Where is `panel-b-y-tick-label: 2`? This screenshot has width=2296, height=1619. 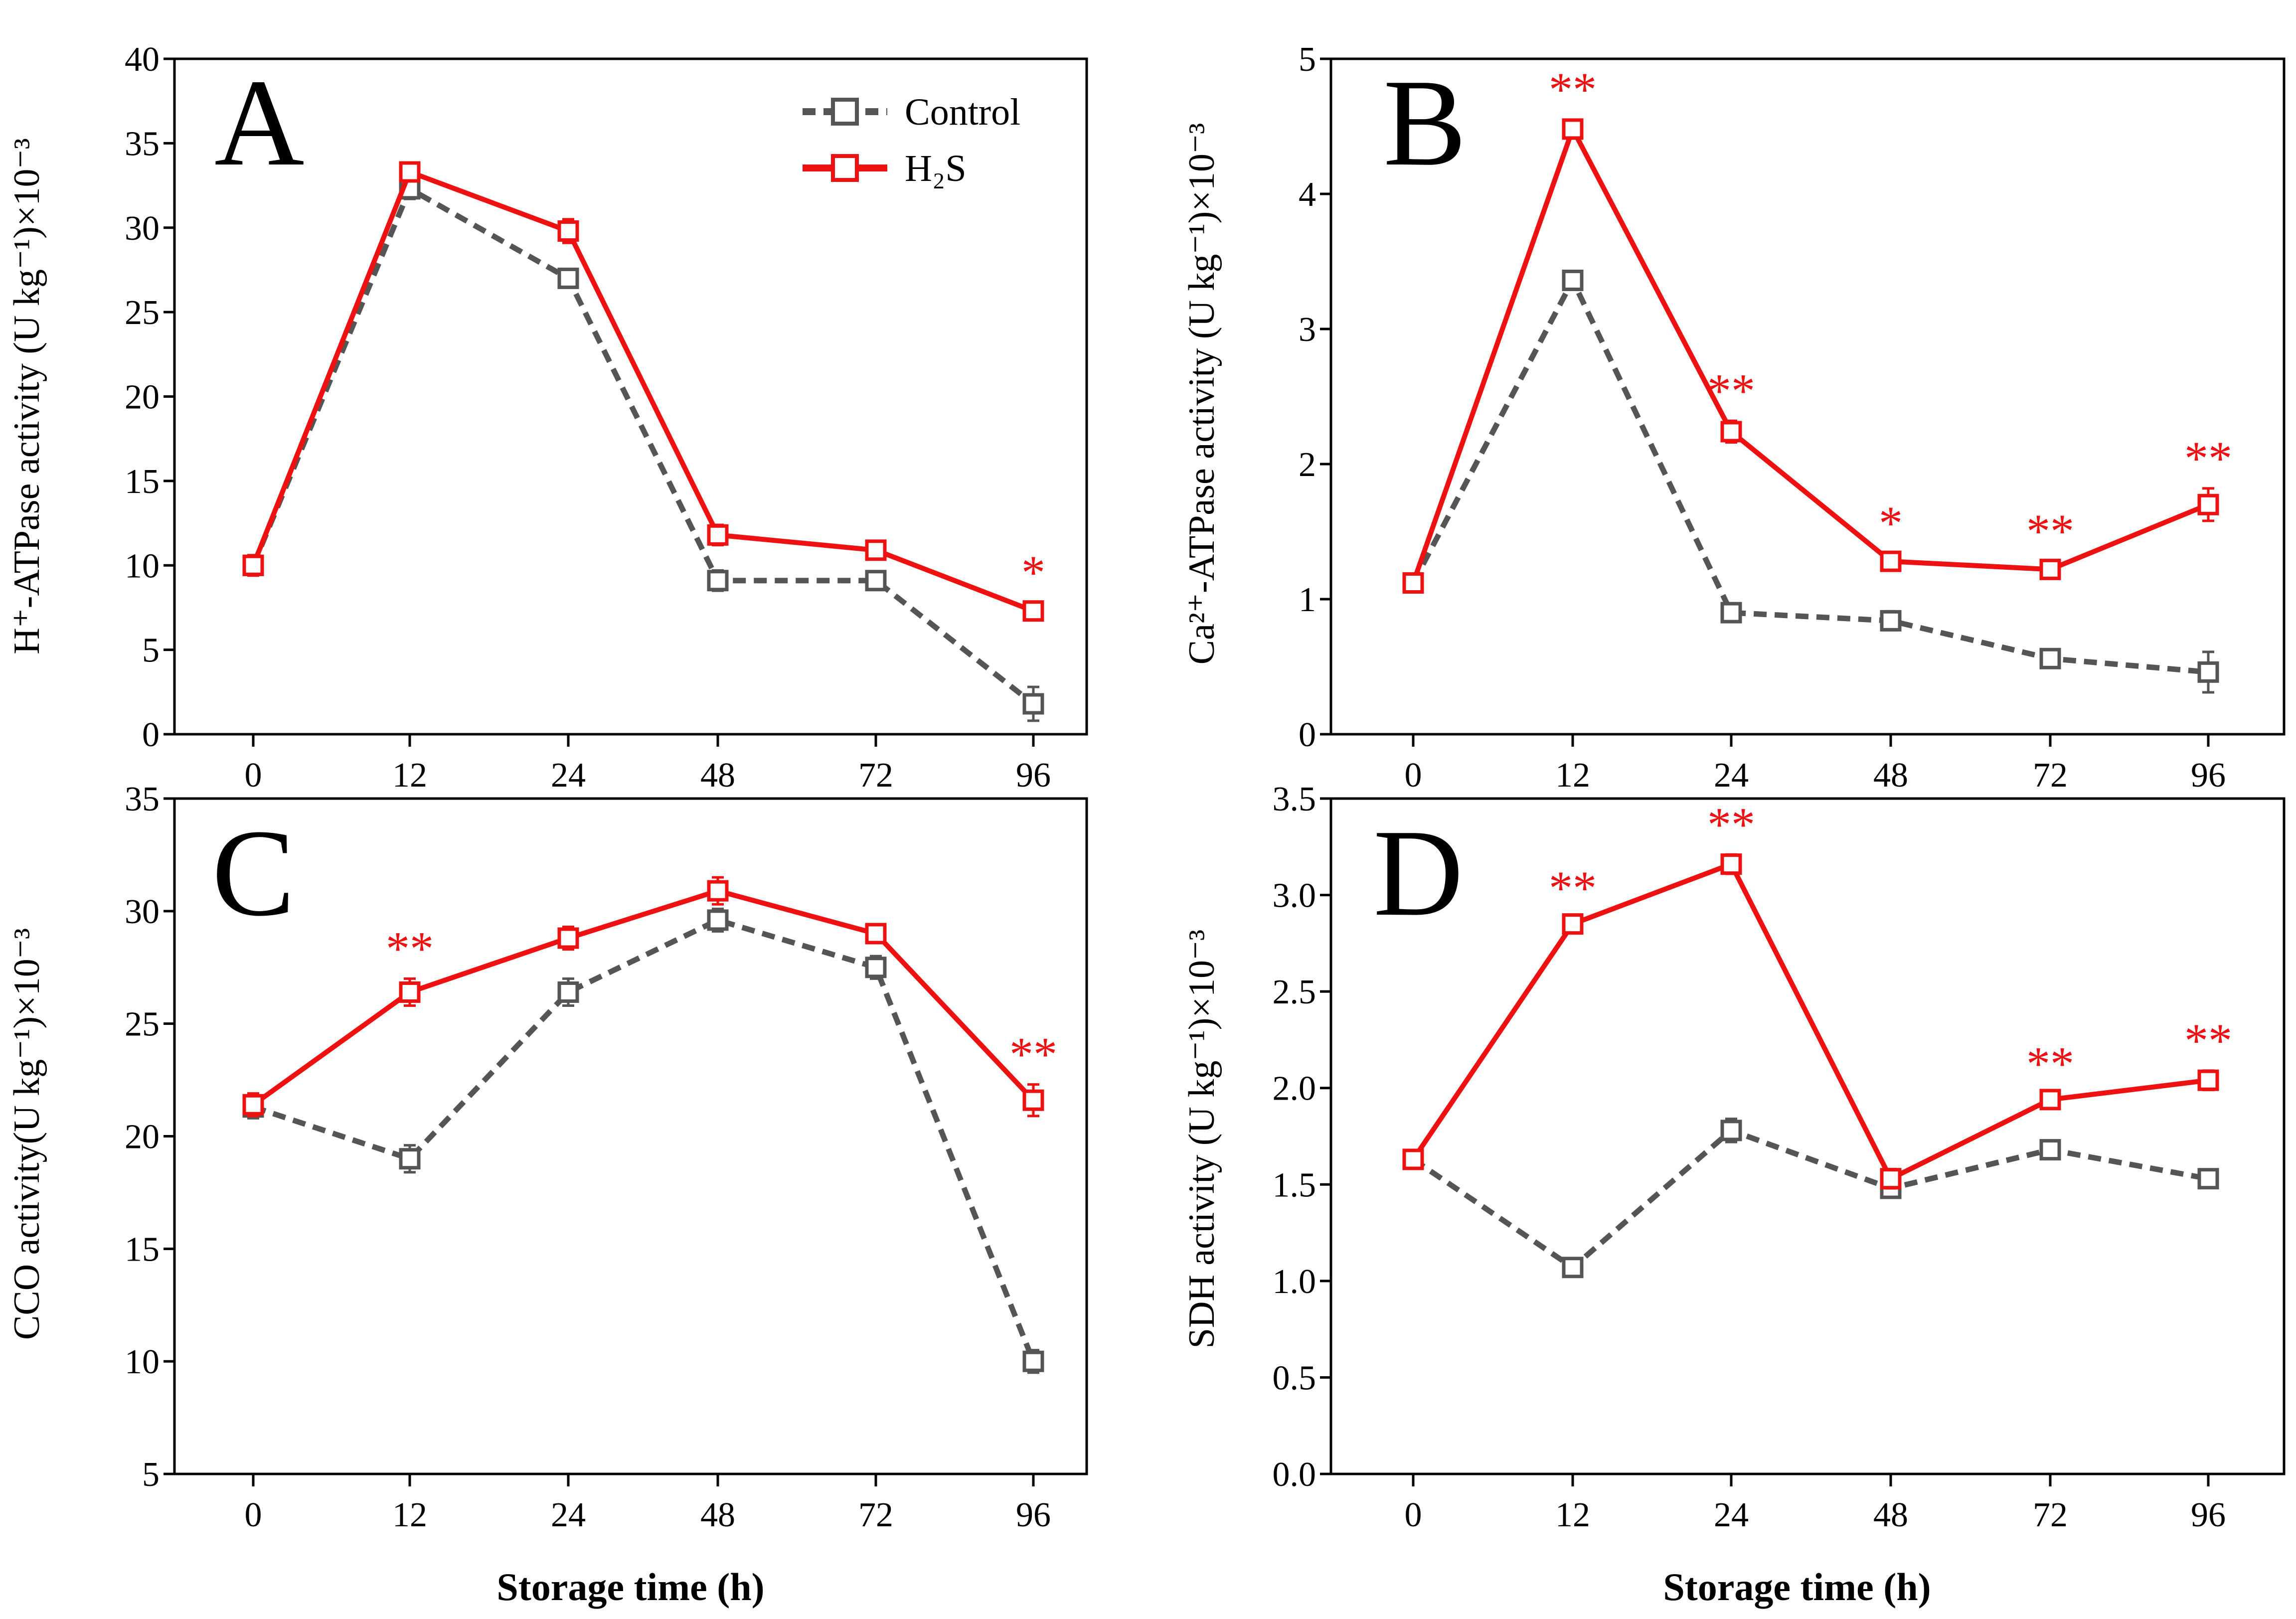
panel-b-y-tick-label: 2 is located at coordinates (1307, 465).